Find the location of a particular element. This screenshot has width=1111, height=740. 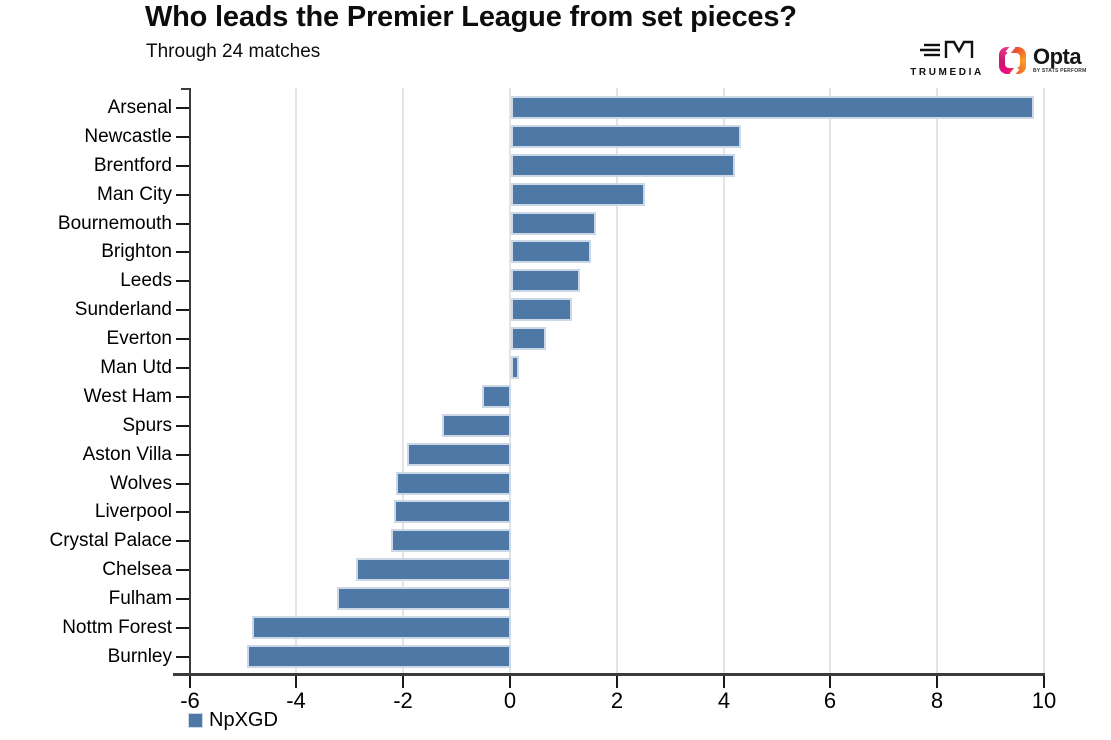

y-label-newcastle: Newcastle is located at coordinates (128, 136).